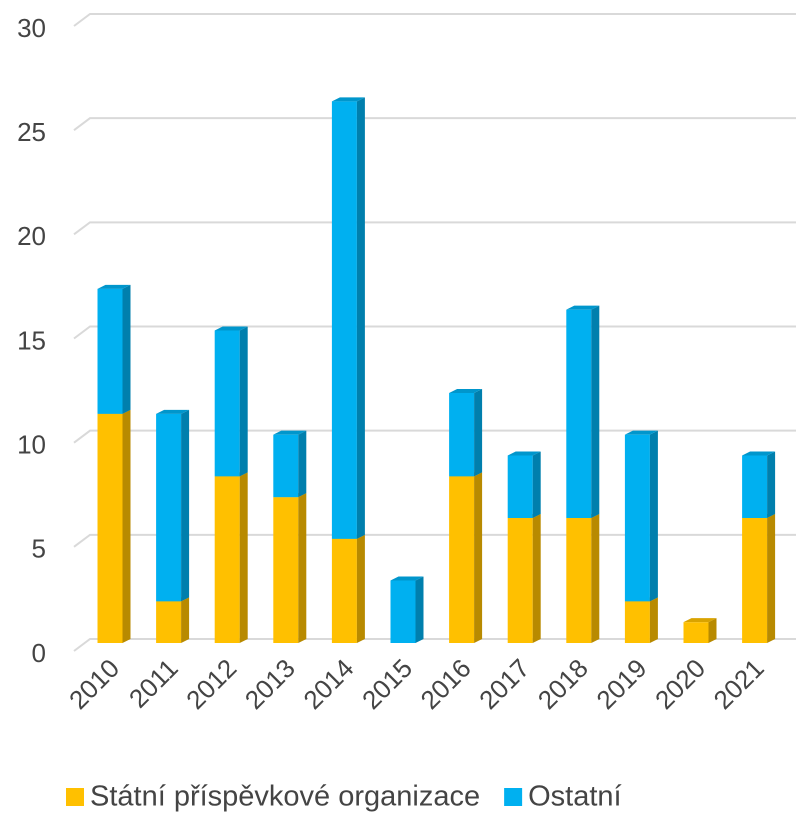  Describe the element at coordinates (621, 684) in the screenshot. I see `x-tick-label: 2019` at that location.